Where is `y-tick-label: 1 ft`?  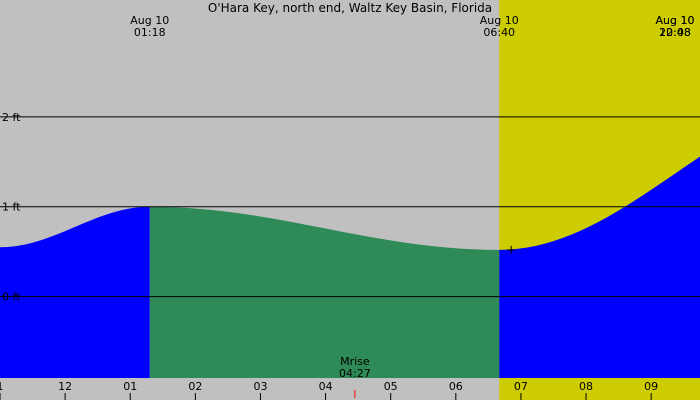
y-tick-label: 1 ft is located at coordinates (11, 207).